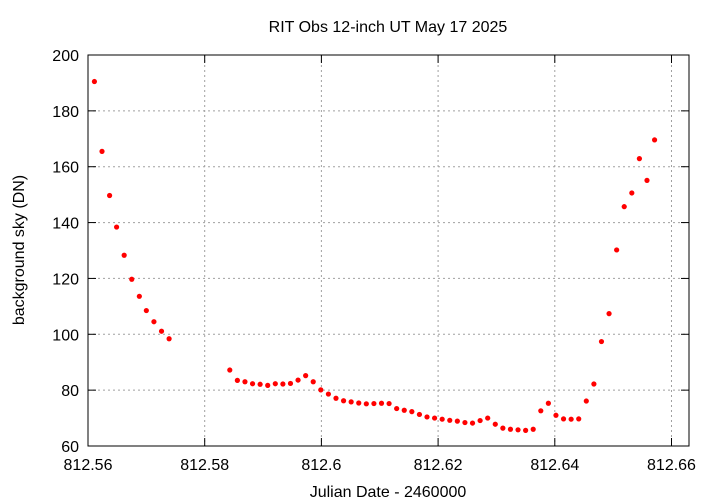 The height and width of the screenshot is (504, 720). What do you see at coordinates (70, 447) in the screenshot?
I see `y-tick-label: 60` at bounding box center [70, 447].